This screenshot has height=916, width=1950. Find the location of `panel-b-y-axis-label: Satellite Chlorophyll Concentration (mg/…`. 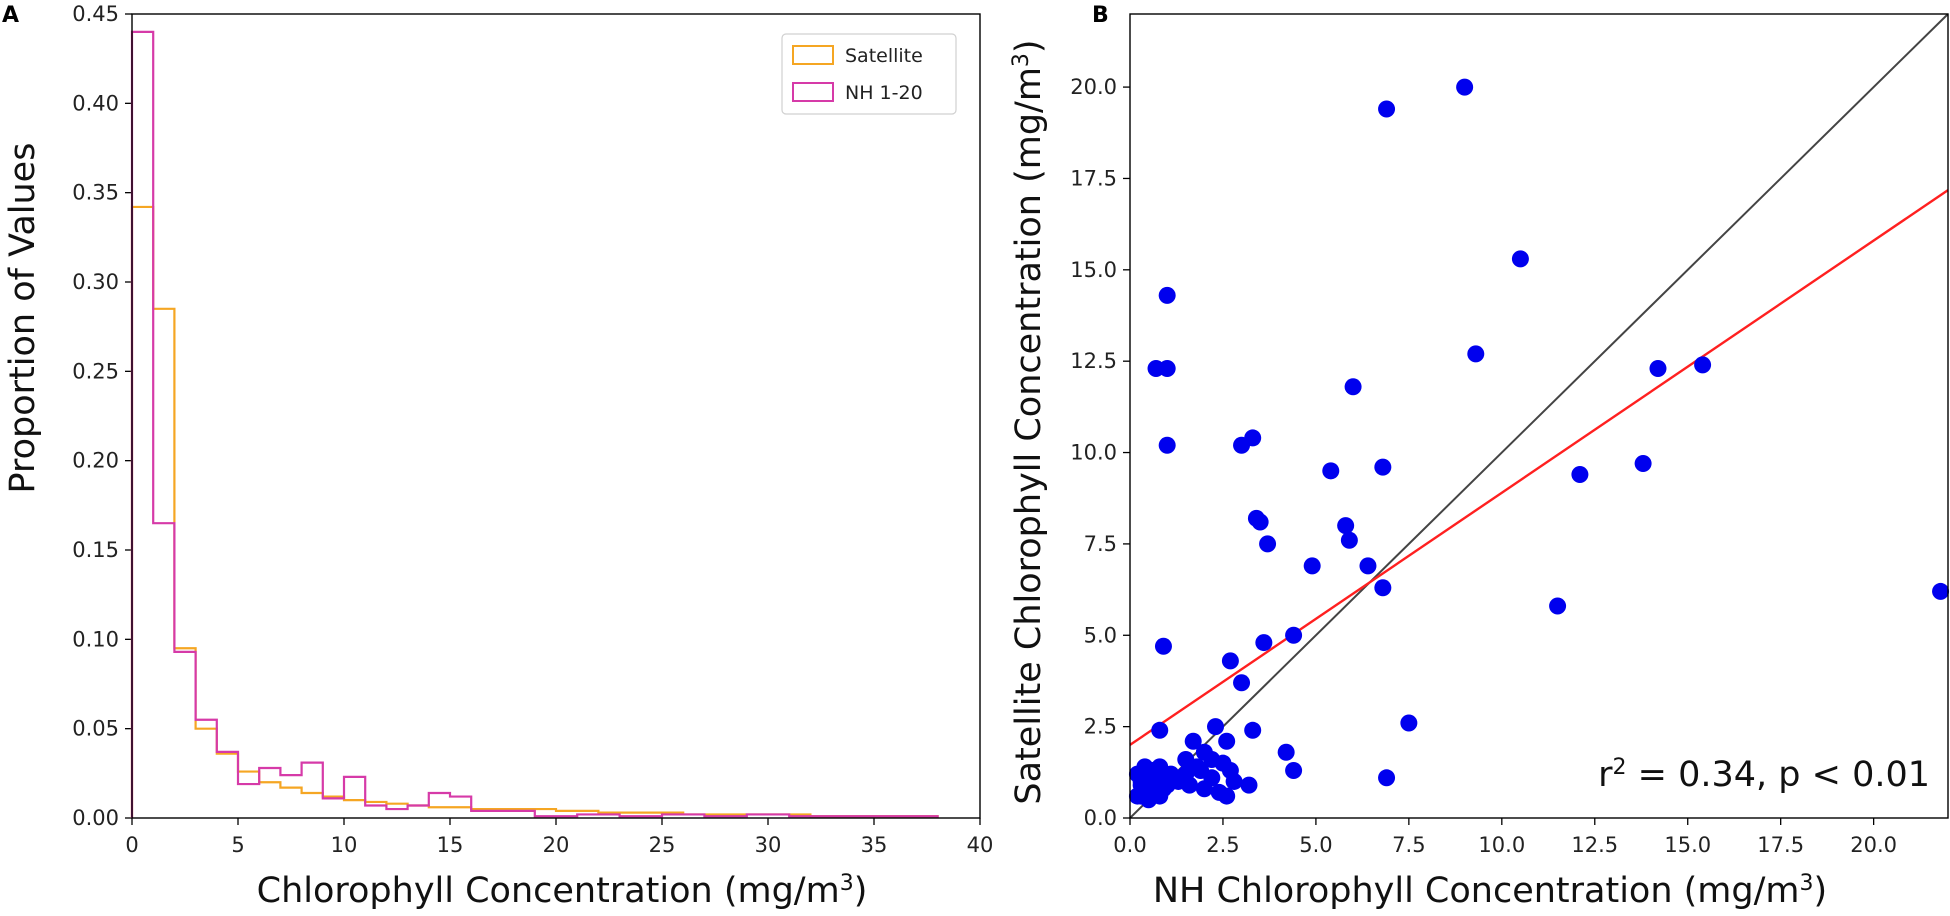

panel-b-y-axis-label: Satellite Chlorophyll Concentration (mg/… is located at coordinates (1029, 421).